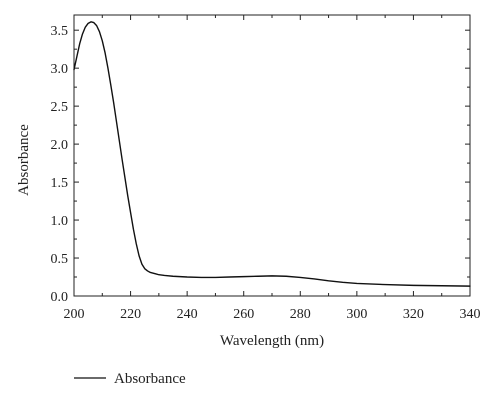 The width and height of the screenshot is (500, 401). I want to click on x-axis-title: Wavelength (nm), so click(272, 341).